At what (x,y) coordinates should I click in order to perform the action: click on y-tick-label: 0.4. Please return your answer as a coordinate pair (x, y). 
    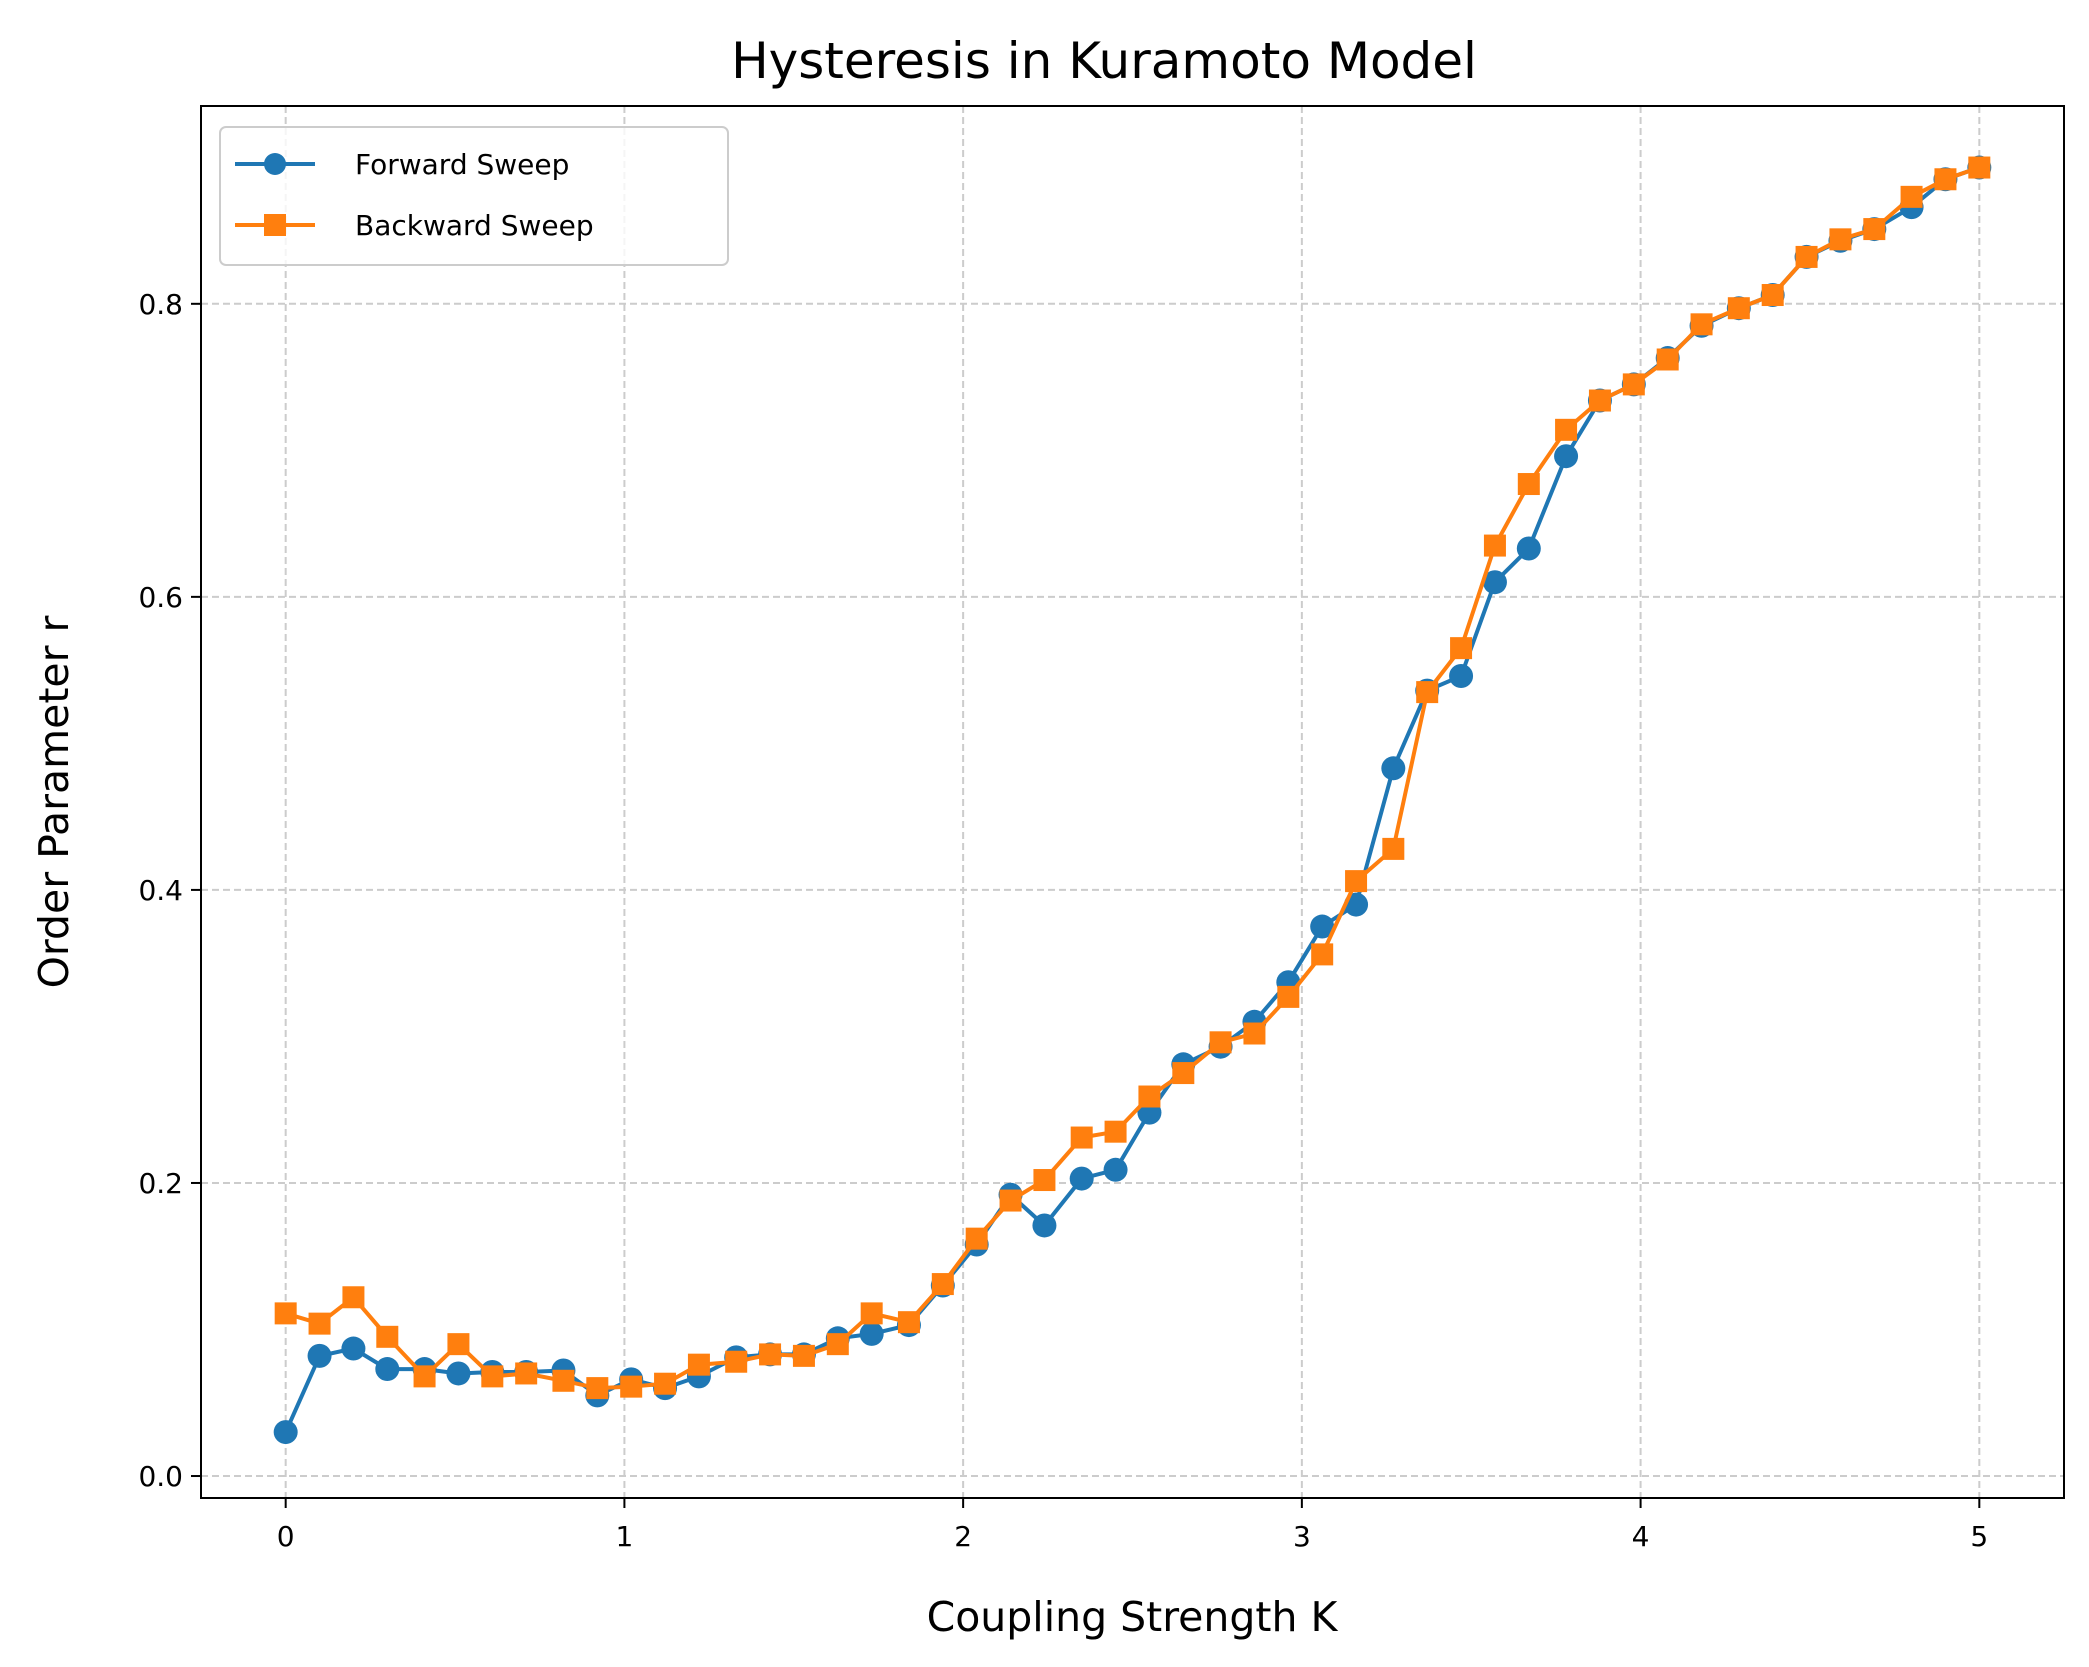
    Looking at the image, I should click on (160, 890).